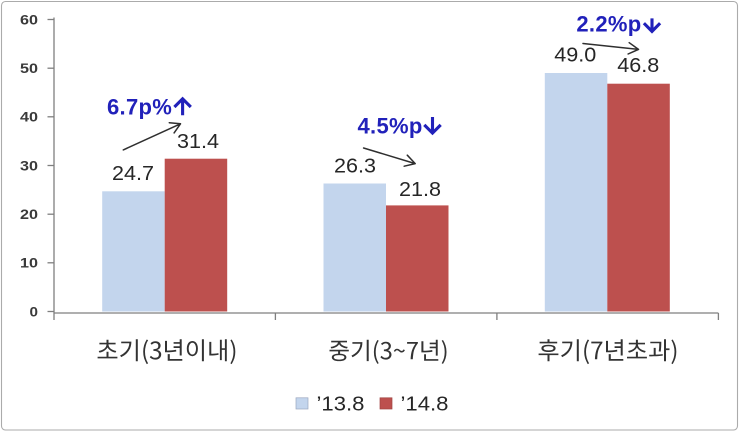 This screenshot has width=740, height=432. What do you see at coordinates (198, 142) in the screenshot?
I see `svg-text: 31.4` at bounding box center [198, 142].